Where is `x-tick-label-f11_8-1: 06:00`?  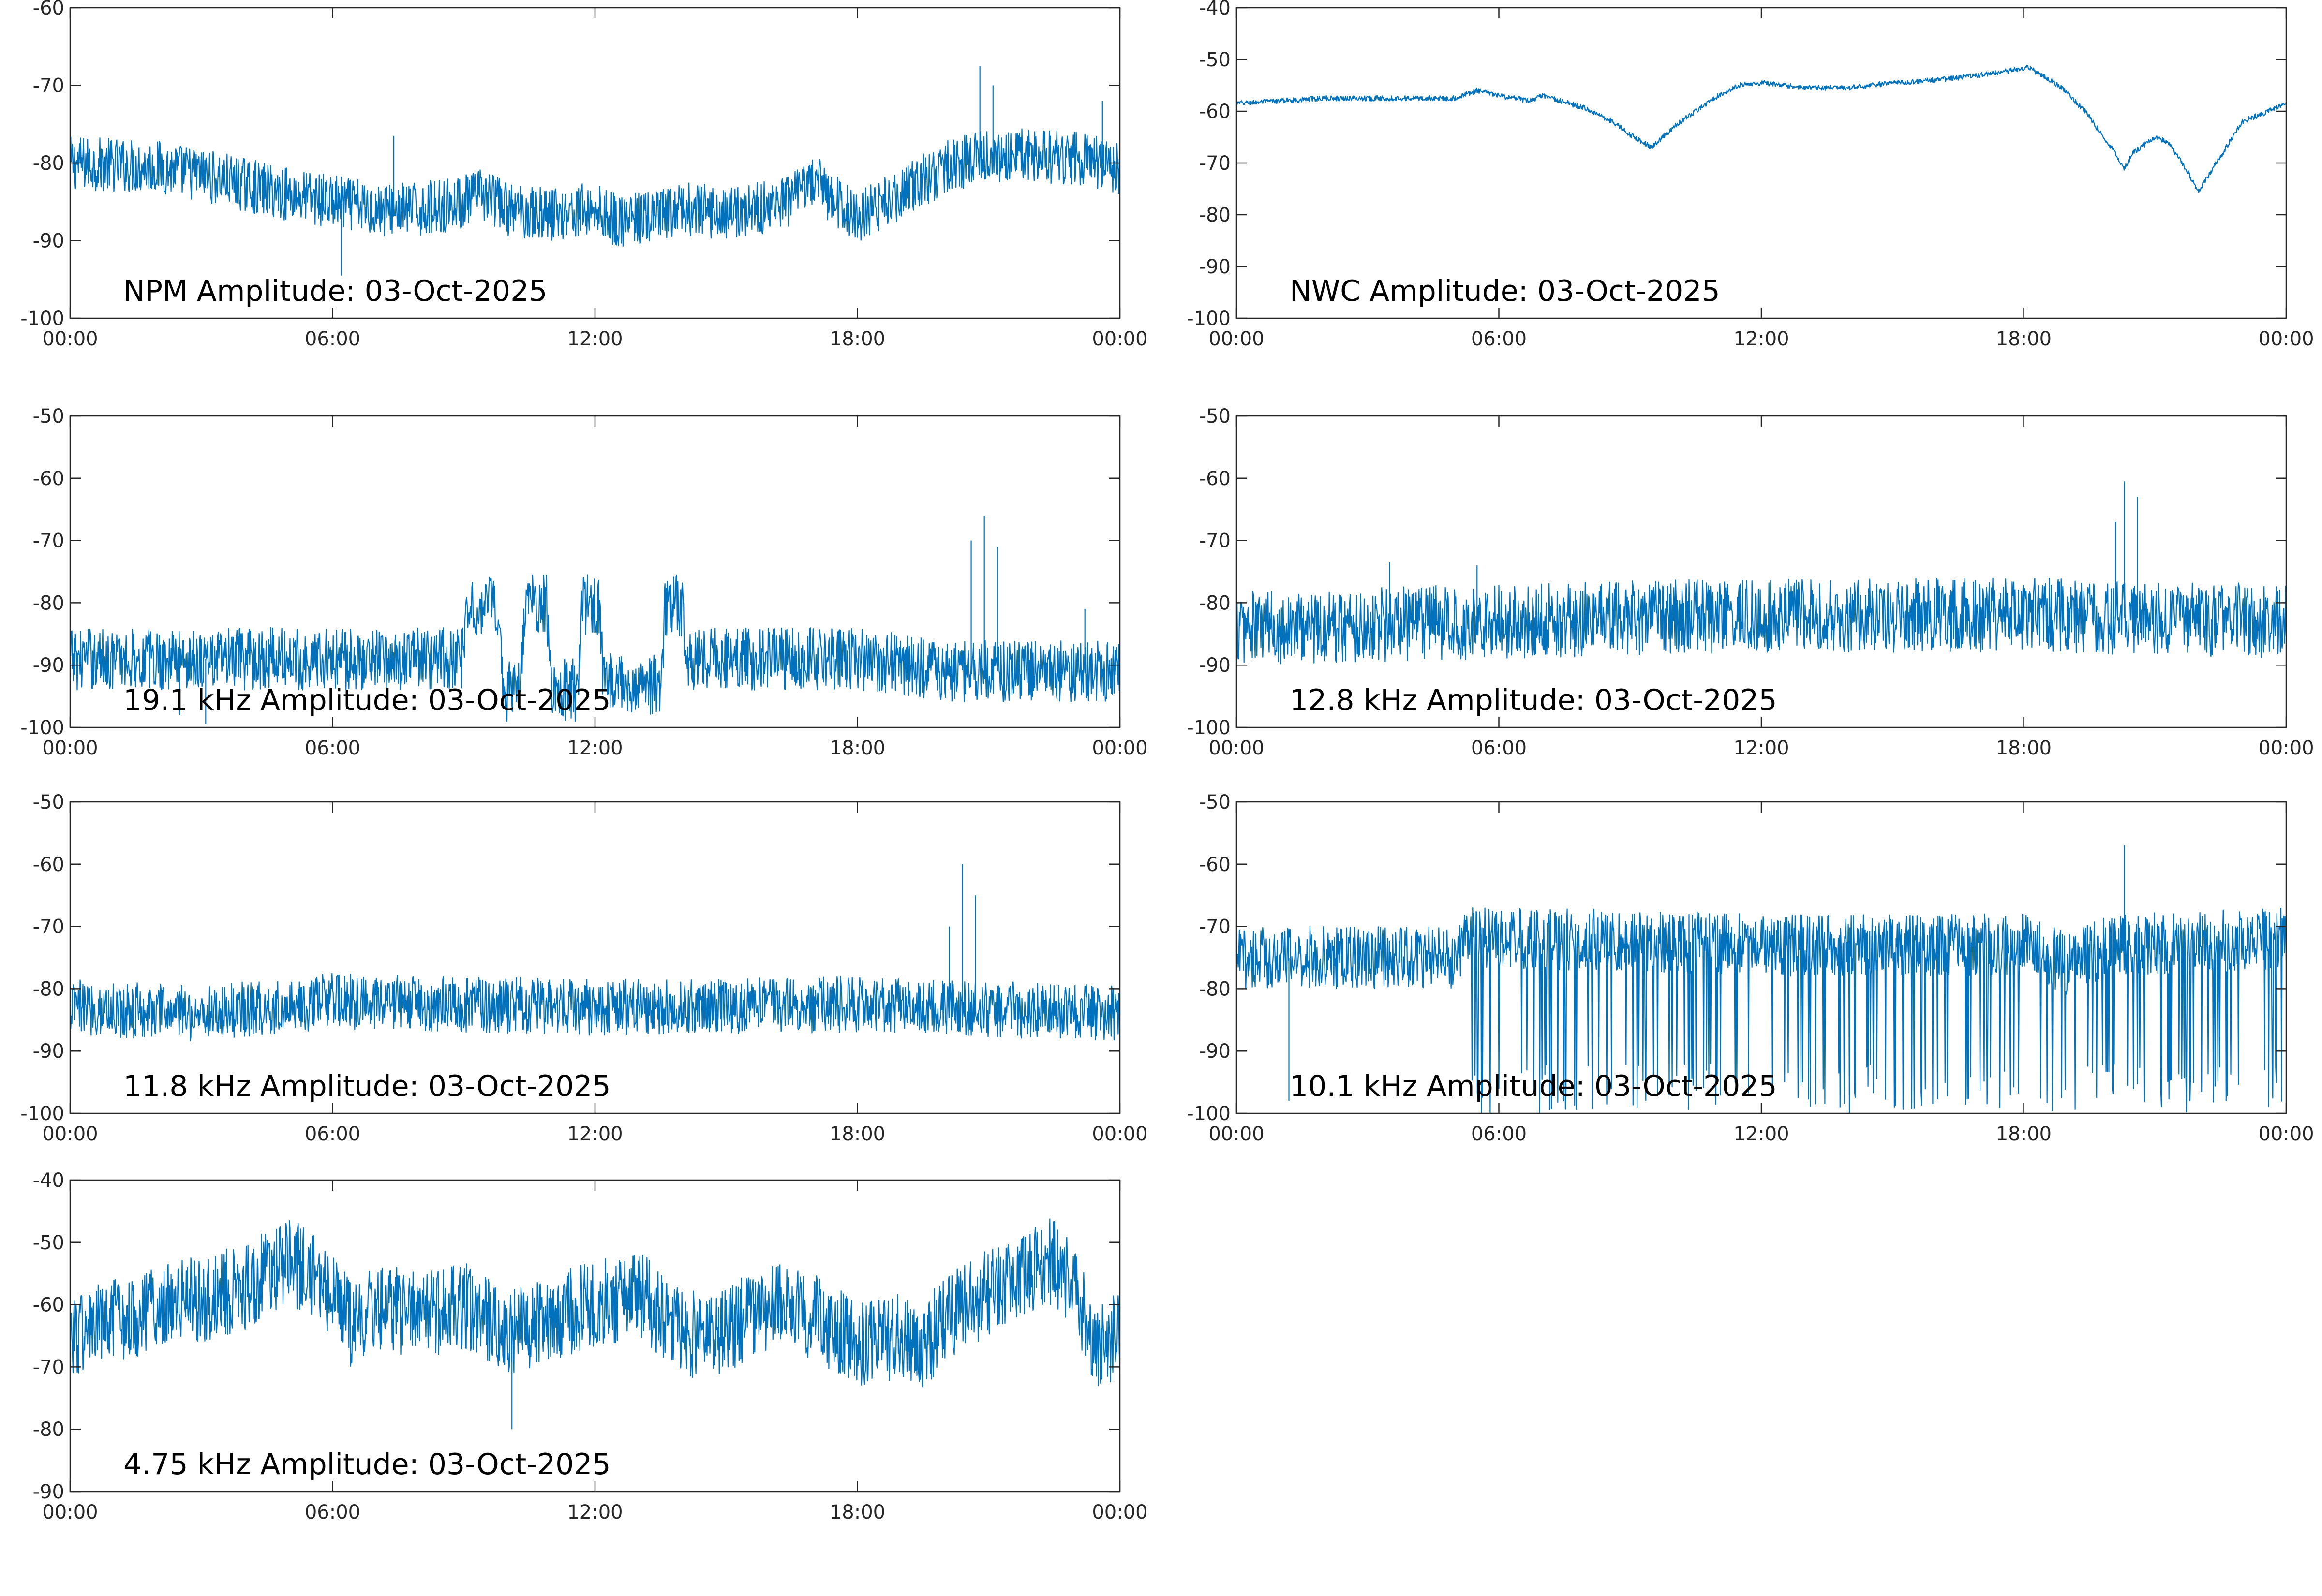 x-tick-label-f11_8-1: 06:00 is located at coordinates (332, 1134).